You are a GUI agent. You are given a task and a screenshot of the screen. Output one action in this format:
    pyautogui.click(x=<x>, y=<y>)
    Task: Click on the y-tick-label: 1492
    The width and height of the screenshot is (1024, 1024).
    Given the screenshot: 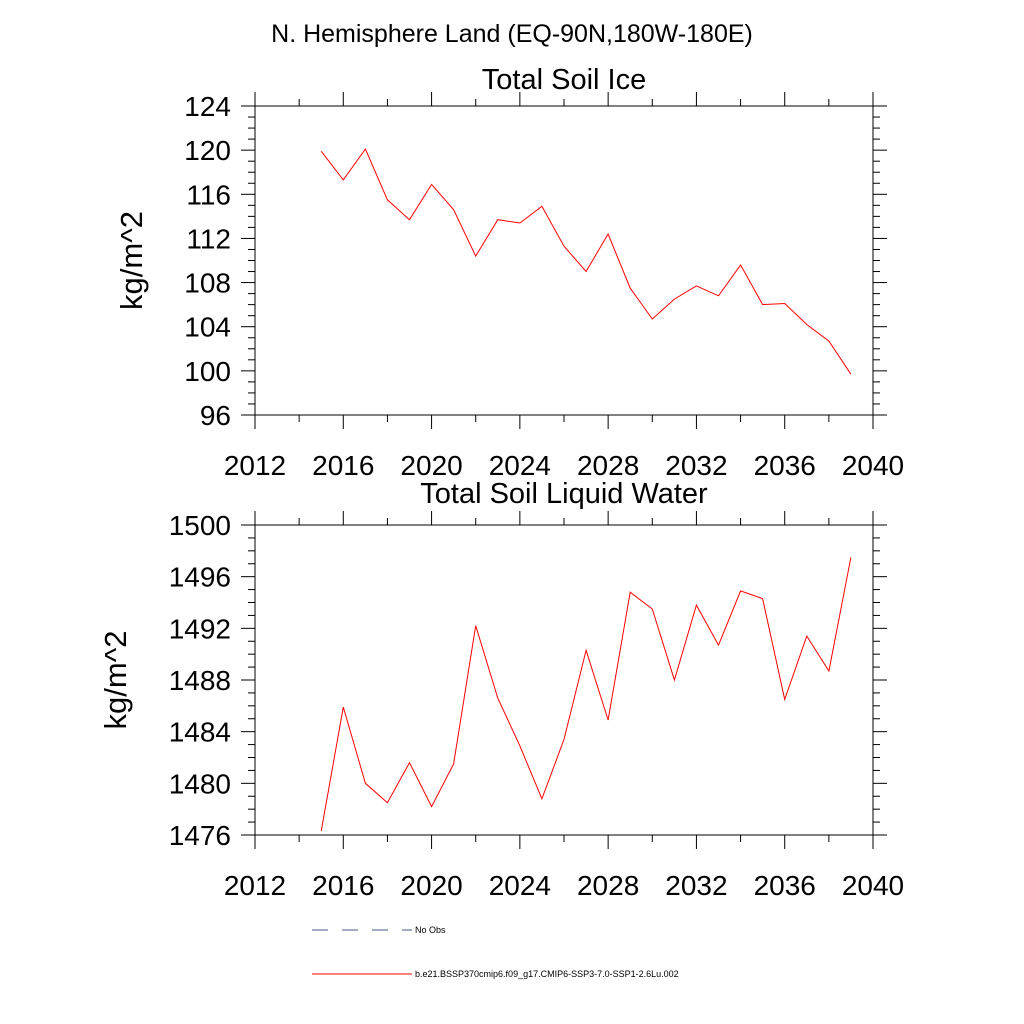 What is the action you would take?
    pyautogui.click(x=200, y=628)
    